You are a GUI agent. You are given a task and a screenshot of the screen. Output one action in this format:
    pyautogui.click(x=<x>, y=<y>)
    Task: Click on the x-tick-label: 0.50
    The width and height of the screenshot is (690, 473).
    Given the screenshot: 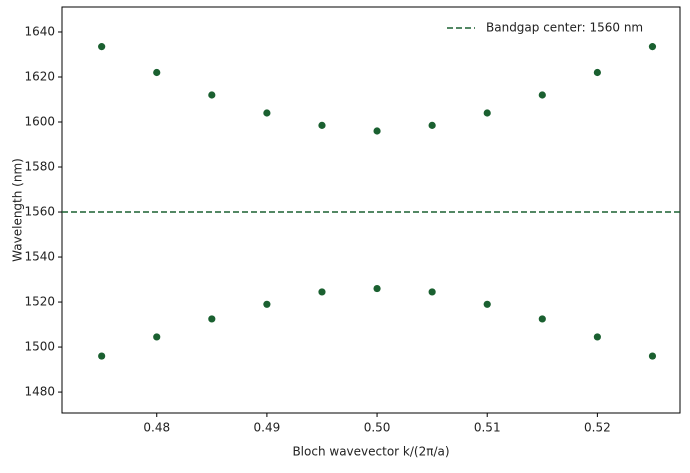 What is the action you would take?
    pyautogui.click(x=377, y=428)
    